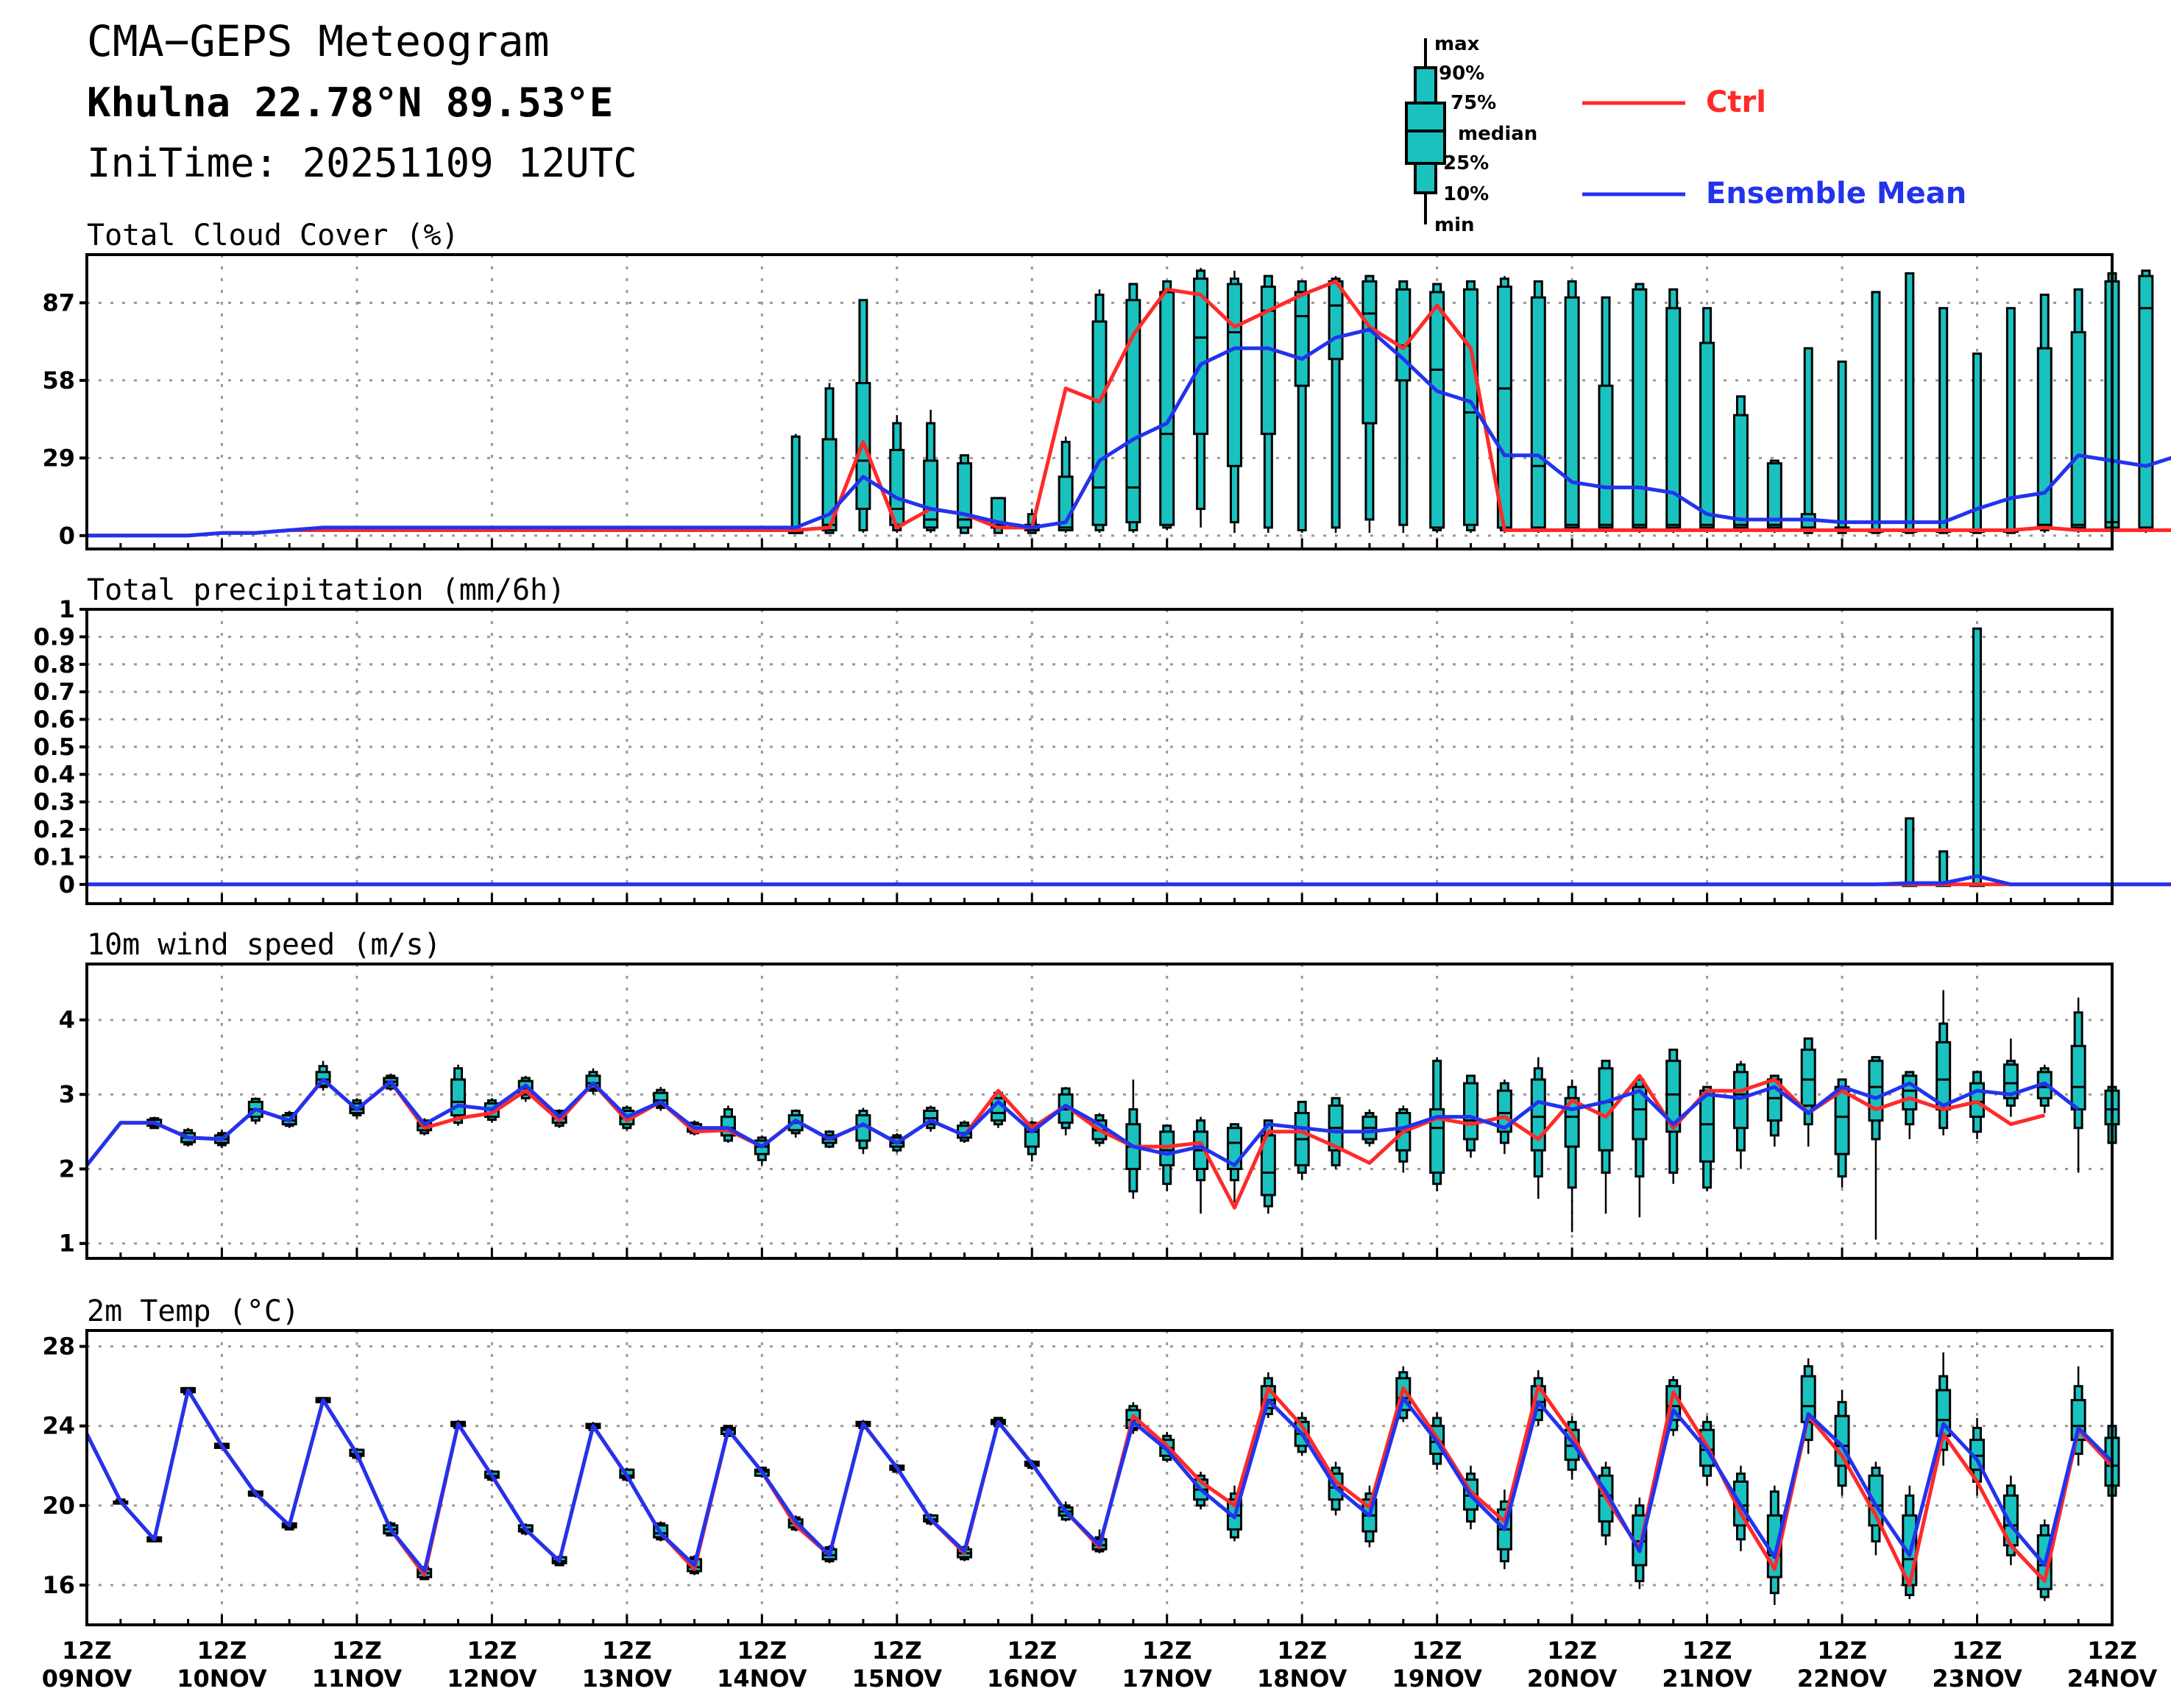 The width and height of the screenshot is (2171, 1708). I want to click on legend-p25-label: 25%, so click(1466, 163).